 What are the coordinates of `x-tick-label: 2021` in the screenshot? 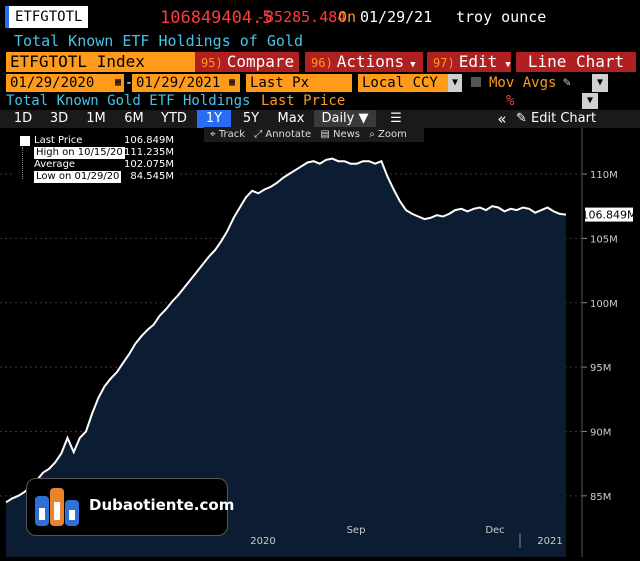 It's located at (549, 541).